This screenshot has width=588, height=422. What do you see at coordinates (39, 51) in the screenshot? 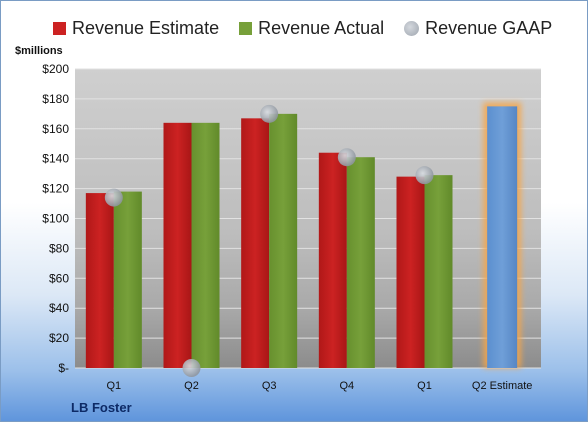
I see `y-axis-unit-label: $millions` at bounding box center [39, 51].